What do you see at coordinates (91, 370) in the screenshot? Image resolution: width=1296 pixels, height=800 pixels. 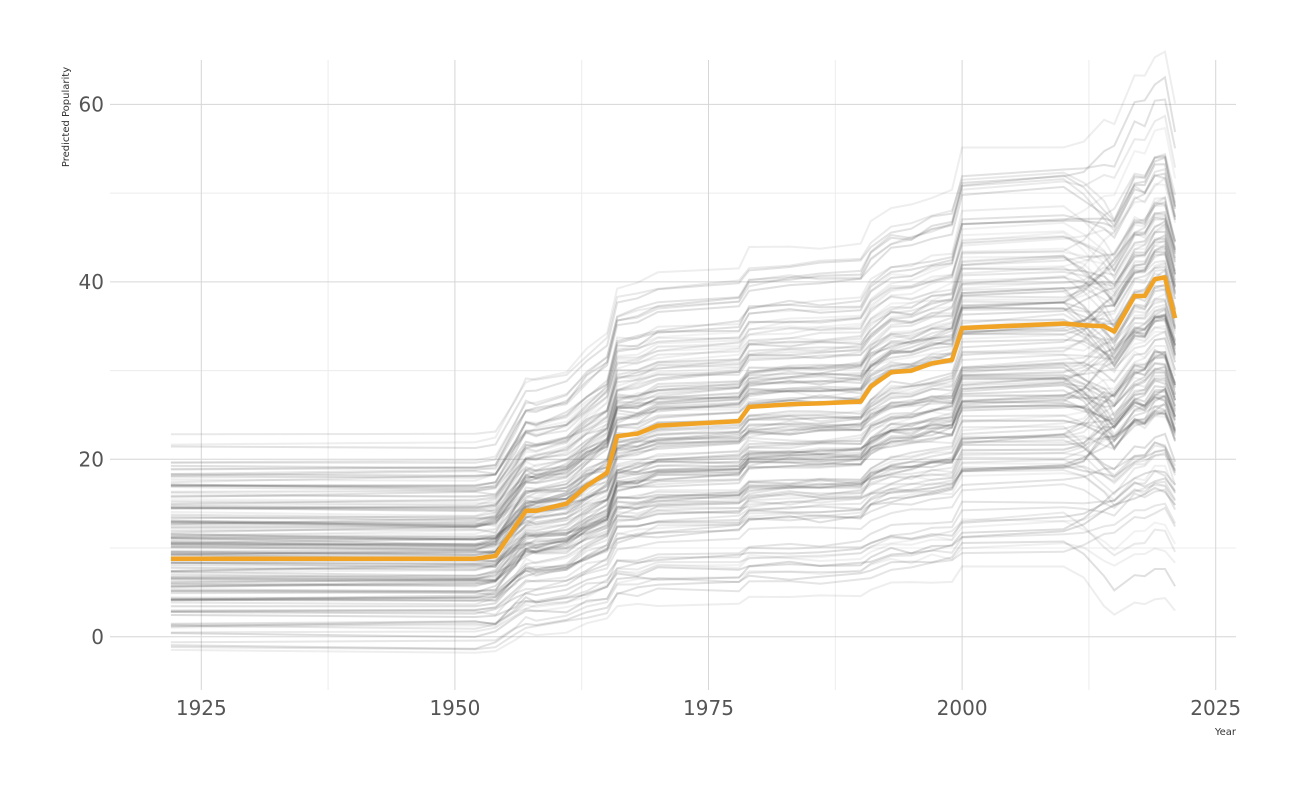 I see `y-axis-ticks: 0 20 40 60` at bounding box center [91, 370].